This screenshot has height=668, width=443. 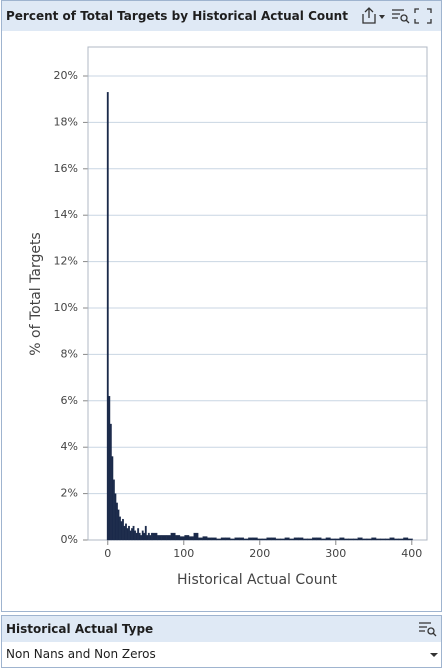 What do you see at coordinates (66, 214) in the screenshot?
I see `y-tick-label: 14%` at bounding box center [66, 214].